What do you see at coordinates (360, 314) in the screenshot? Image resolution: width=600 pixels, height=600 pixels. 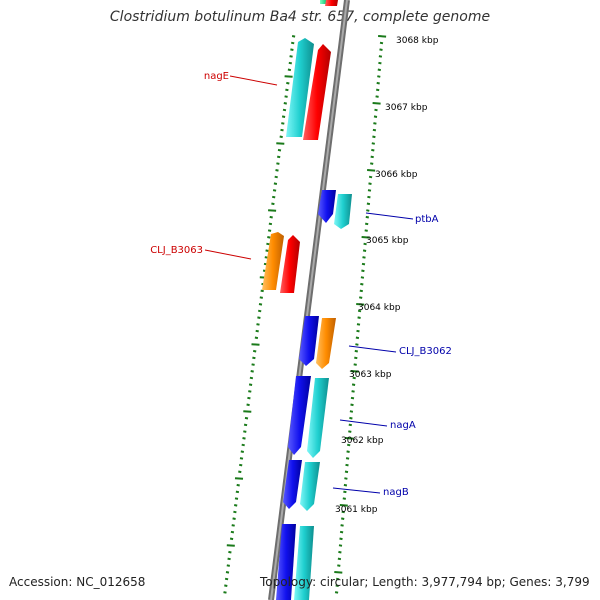 I see `tick-marks-outer` at bounding box center [360, 314].